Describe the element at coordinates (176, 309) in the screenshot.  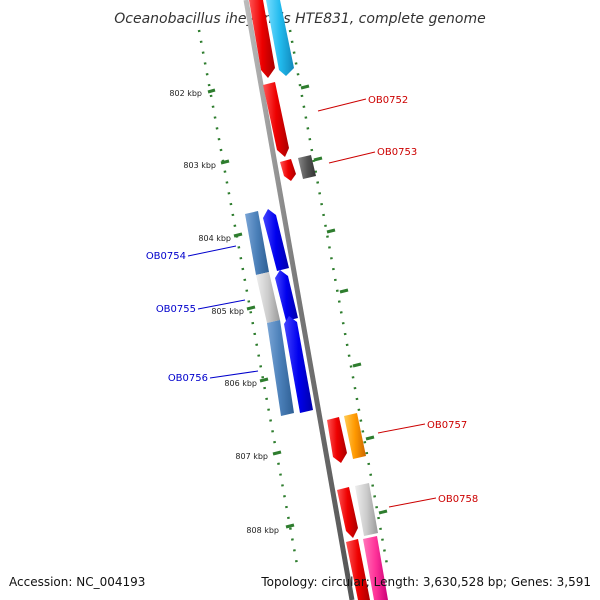
I see `gene-label-ob0755: OB0755` at that location.